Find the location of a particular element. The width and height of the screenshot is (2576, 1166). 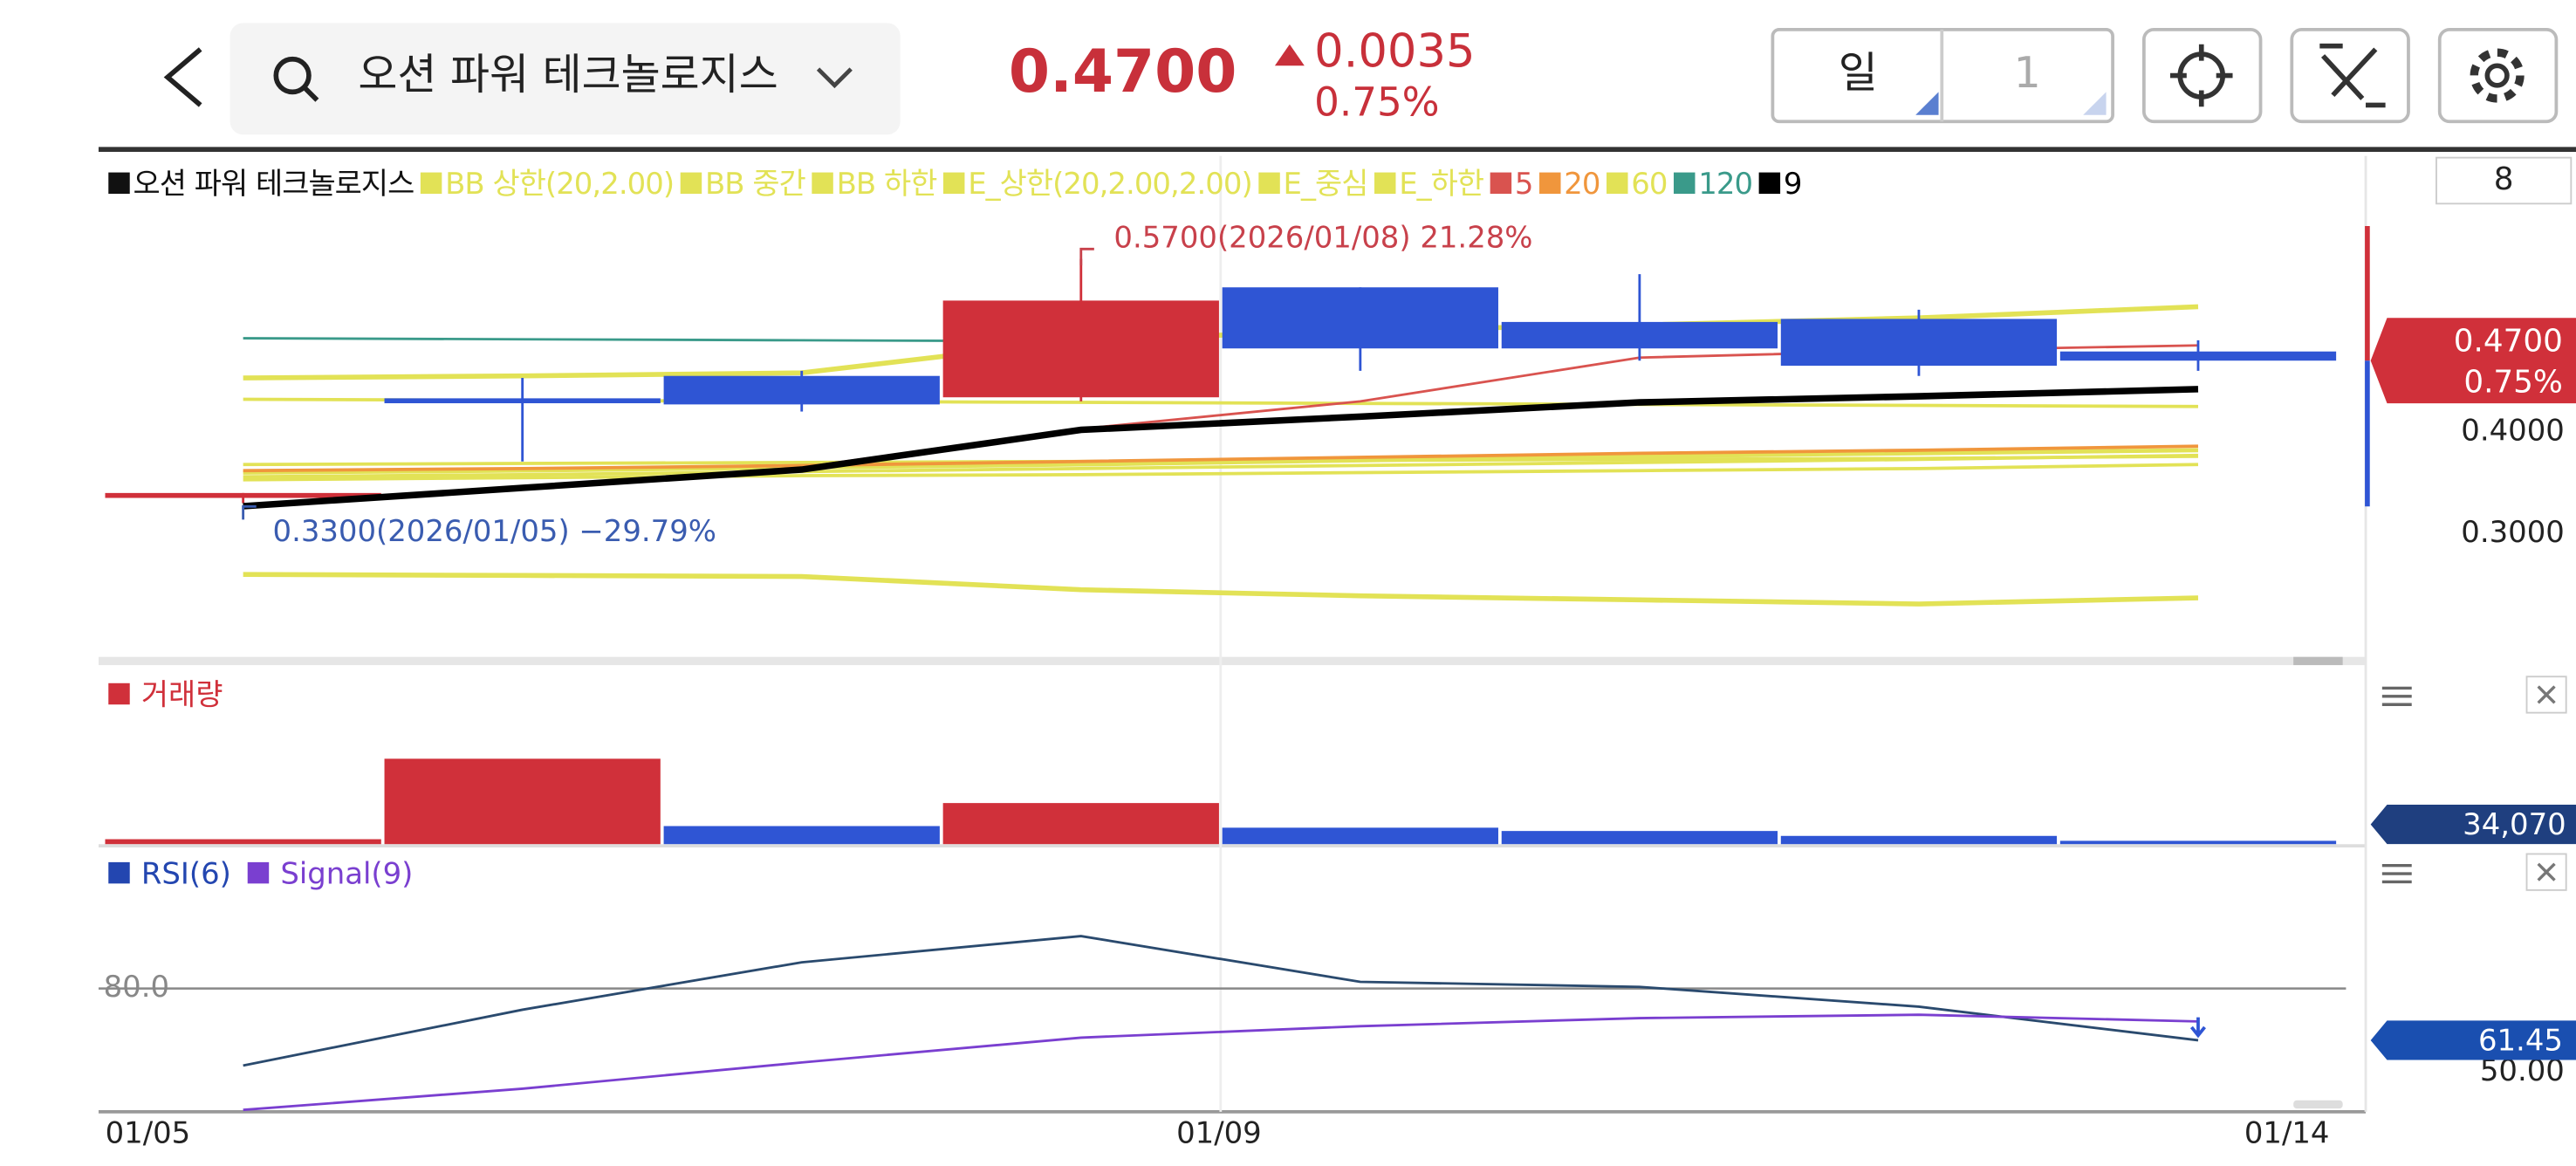

panel-divider is located at coordinates (1232, 661).